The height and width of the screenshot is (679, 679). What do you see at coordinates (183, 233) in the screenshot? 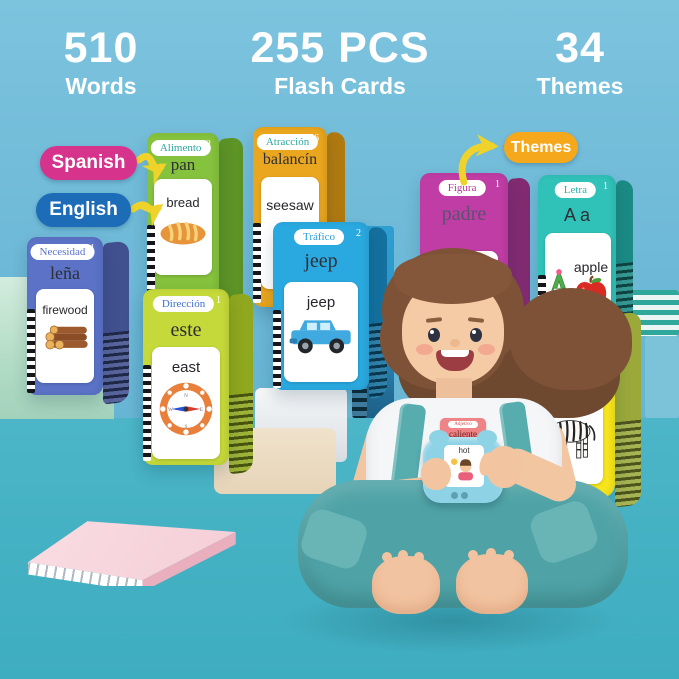
I see `bread-icon` at bounding box center [183, 233].